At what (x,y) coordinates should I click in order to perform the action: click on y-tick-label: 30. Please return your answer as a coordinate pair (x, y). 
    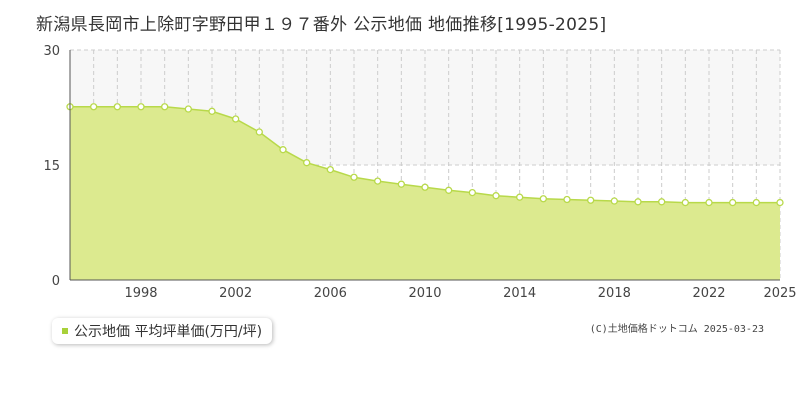
    Looking at the image, I should click on (51, 51).